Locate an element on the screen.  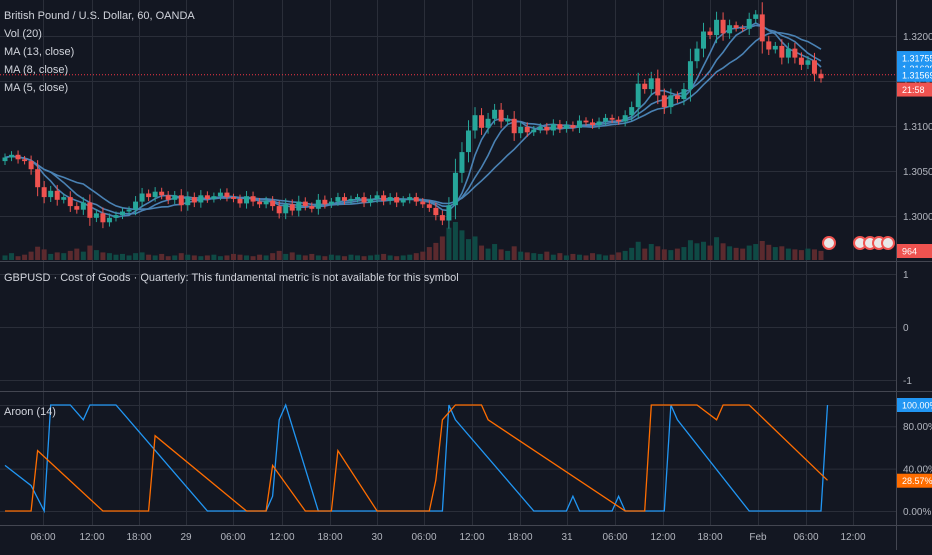
legend-ma5: MA (5, close) is located at coordinates (36, 88).